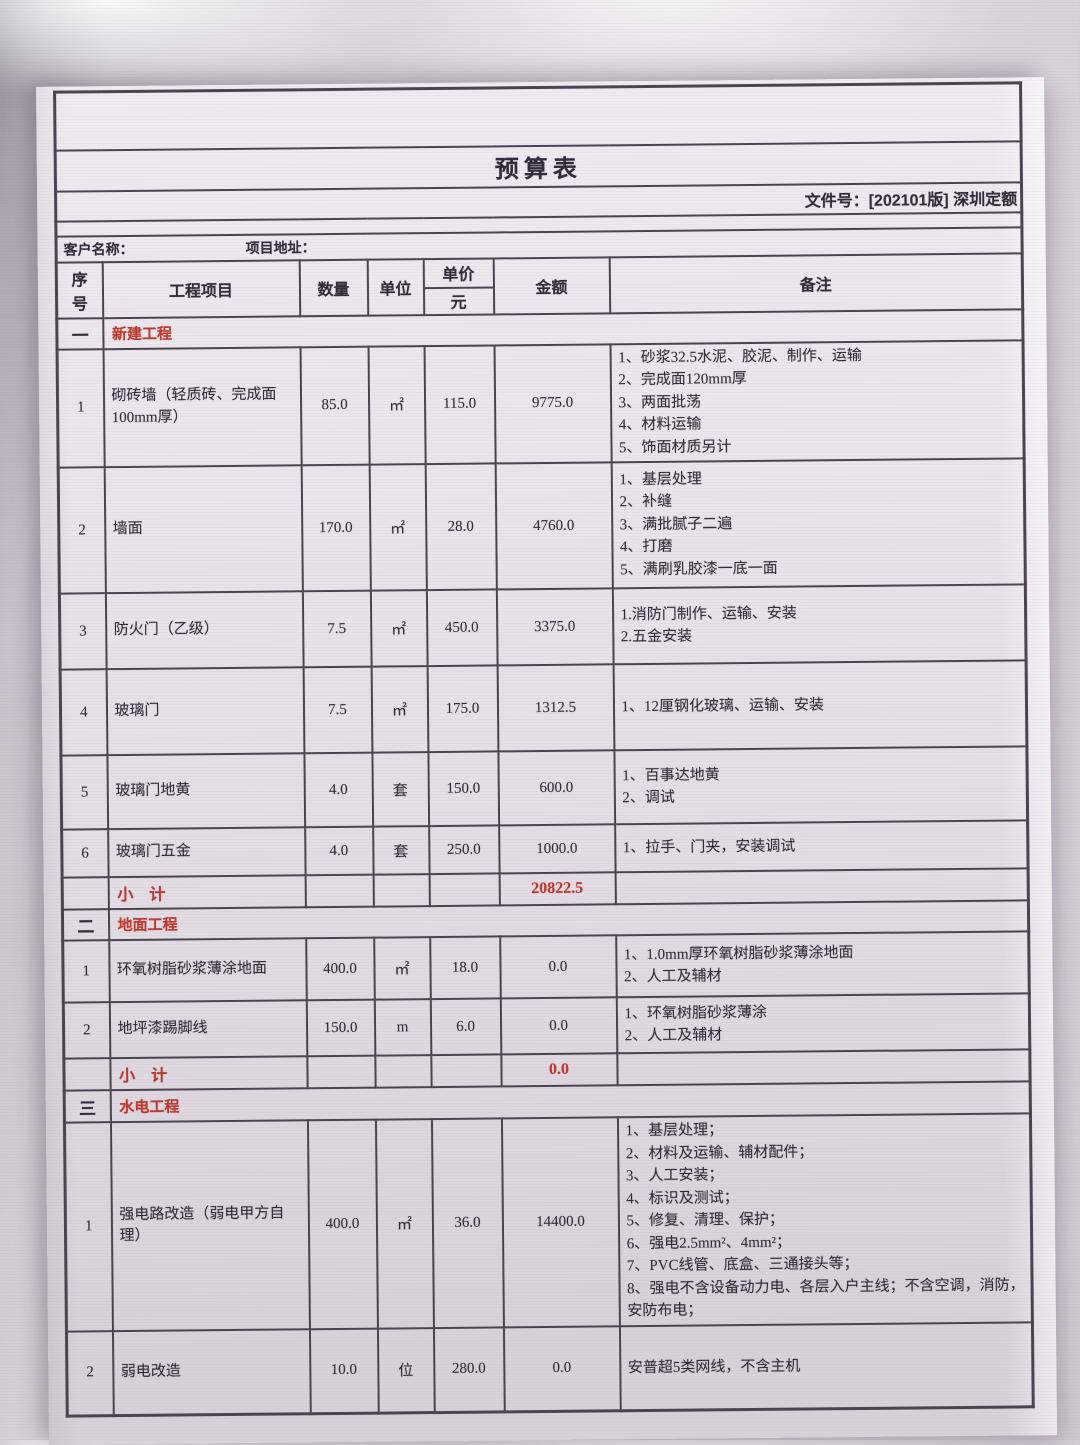 Image resolution: width=1080 pixels, height=1445 pixels. I want to click on cell-item: 墙面, so click(203, 529).